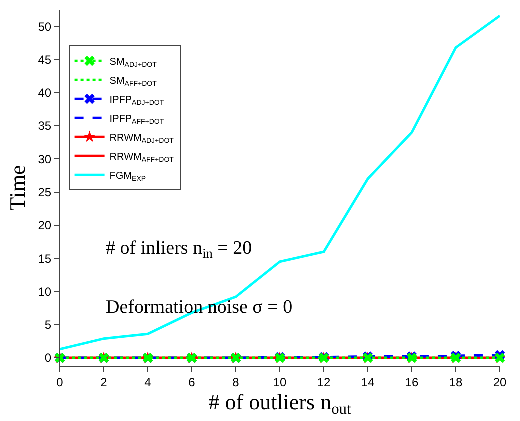  I want to click on x-tick-label: 6, so click(192, 382).